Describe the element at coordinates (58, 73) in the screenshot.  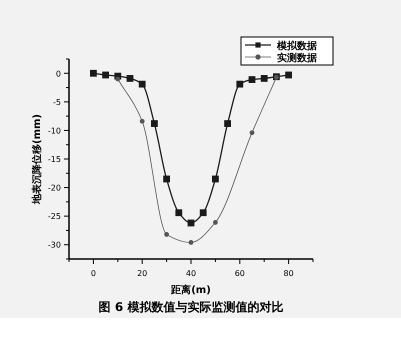
I see `y-tick-label: 0` at that location.